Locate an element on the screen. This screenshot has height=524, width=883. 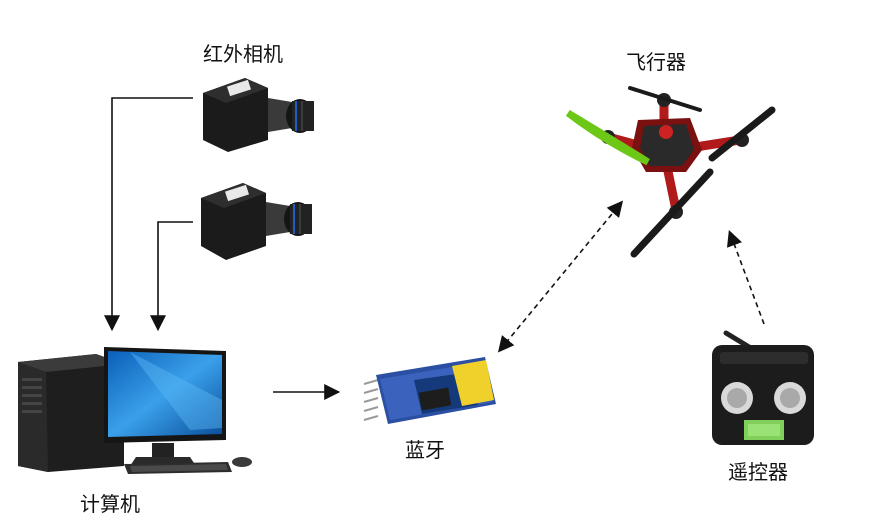
bluetooth-drone-link is located at coordinates (560, 276).